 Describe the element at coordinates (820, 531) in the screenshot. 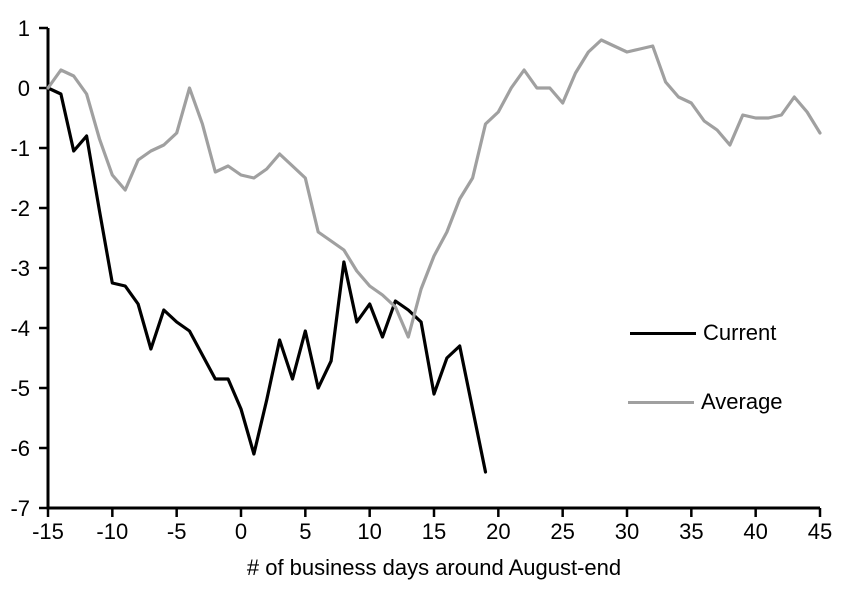

I see `x-axis-tick-label: 45` at that location.